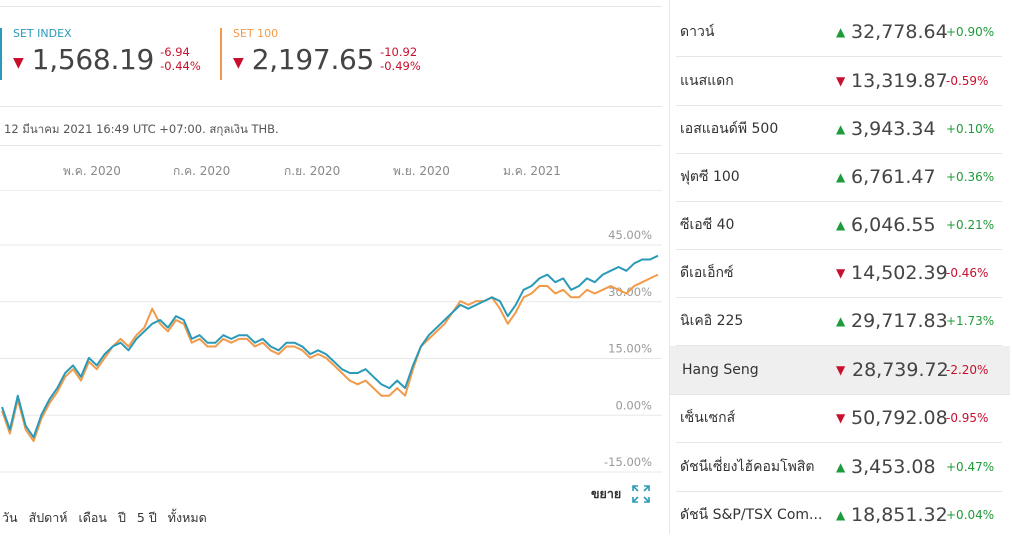 The width and height of the screenshot is (1012, 539). Describe the element at coordinates (400, 66) in the screenshot. I see `index-change-pct: -0.49%` at that location.